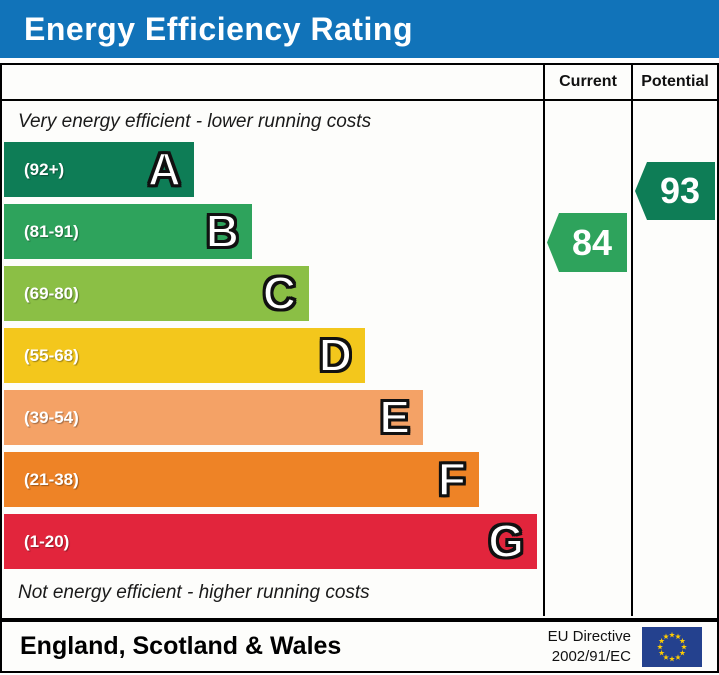 This screenshot has width=719, height=675. Describe the element at coordinates (272, 169) in the screenshot. I see `band-row-a: (92+) A` at that location.